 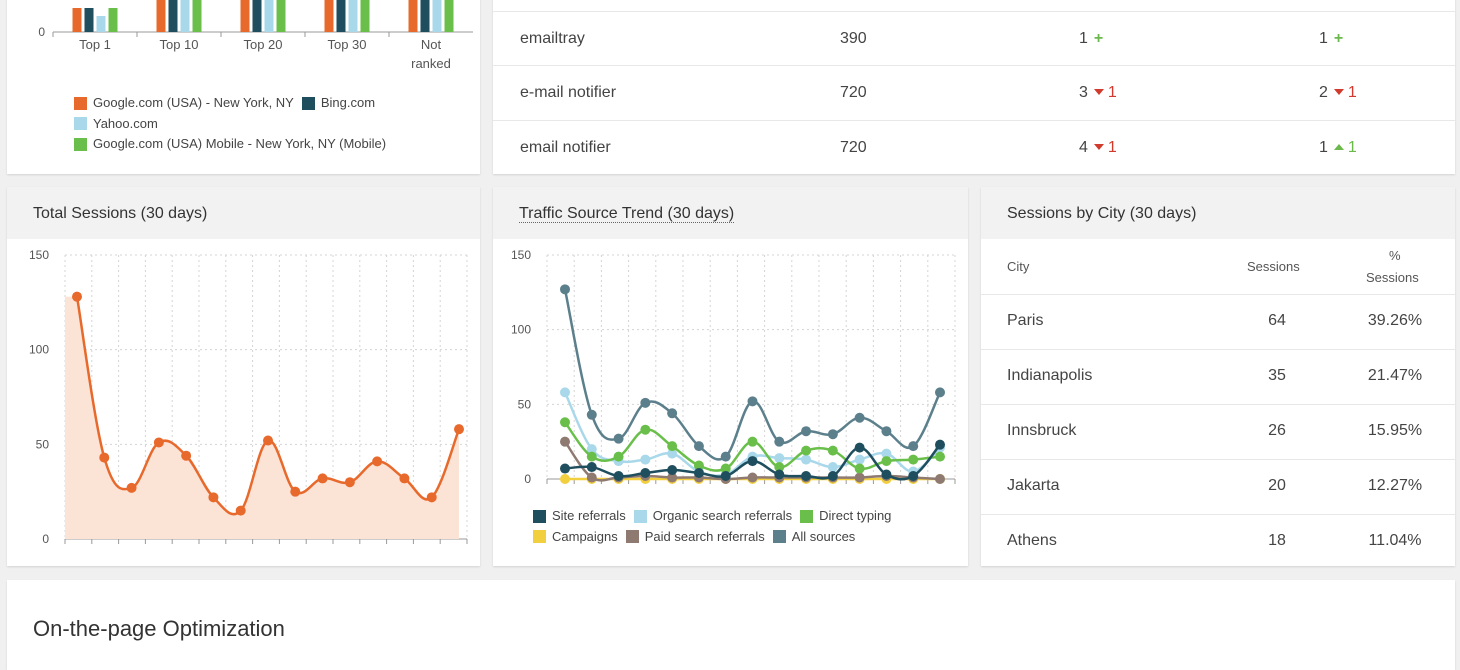 I want to click on traffic-legend-item: All sources, so click(x=813, y=537).